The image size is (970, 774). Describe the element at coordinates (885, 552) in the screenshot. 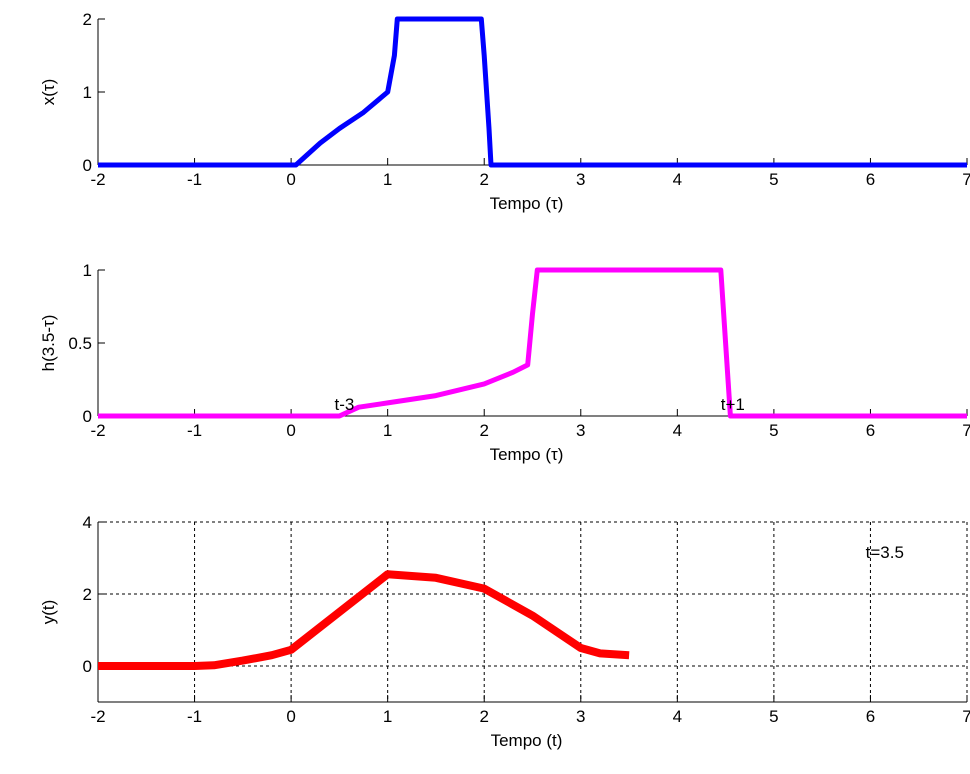

I see `annotation: t=3.5` at that location.